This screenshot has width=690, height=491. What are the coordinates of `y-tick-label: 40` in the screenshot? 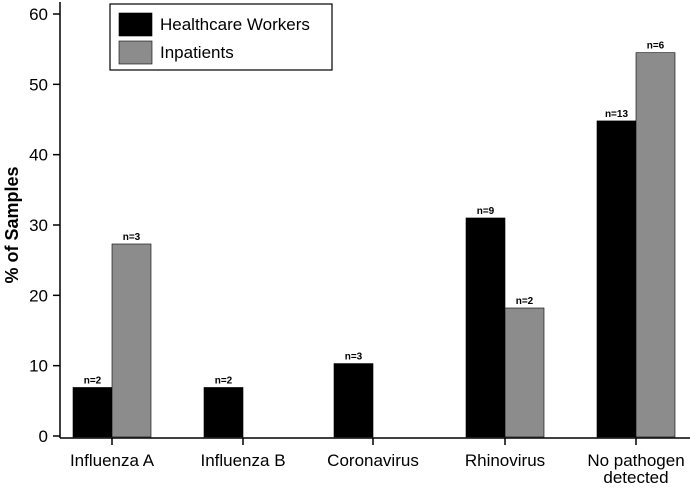 It's located at (38, 155).